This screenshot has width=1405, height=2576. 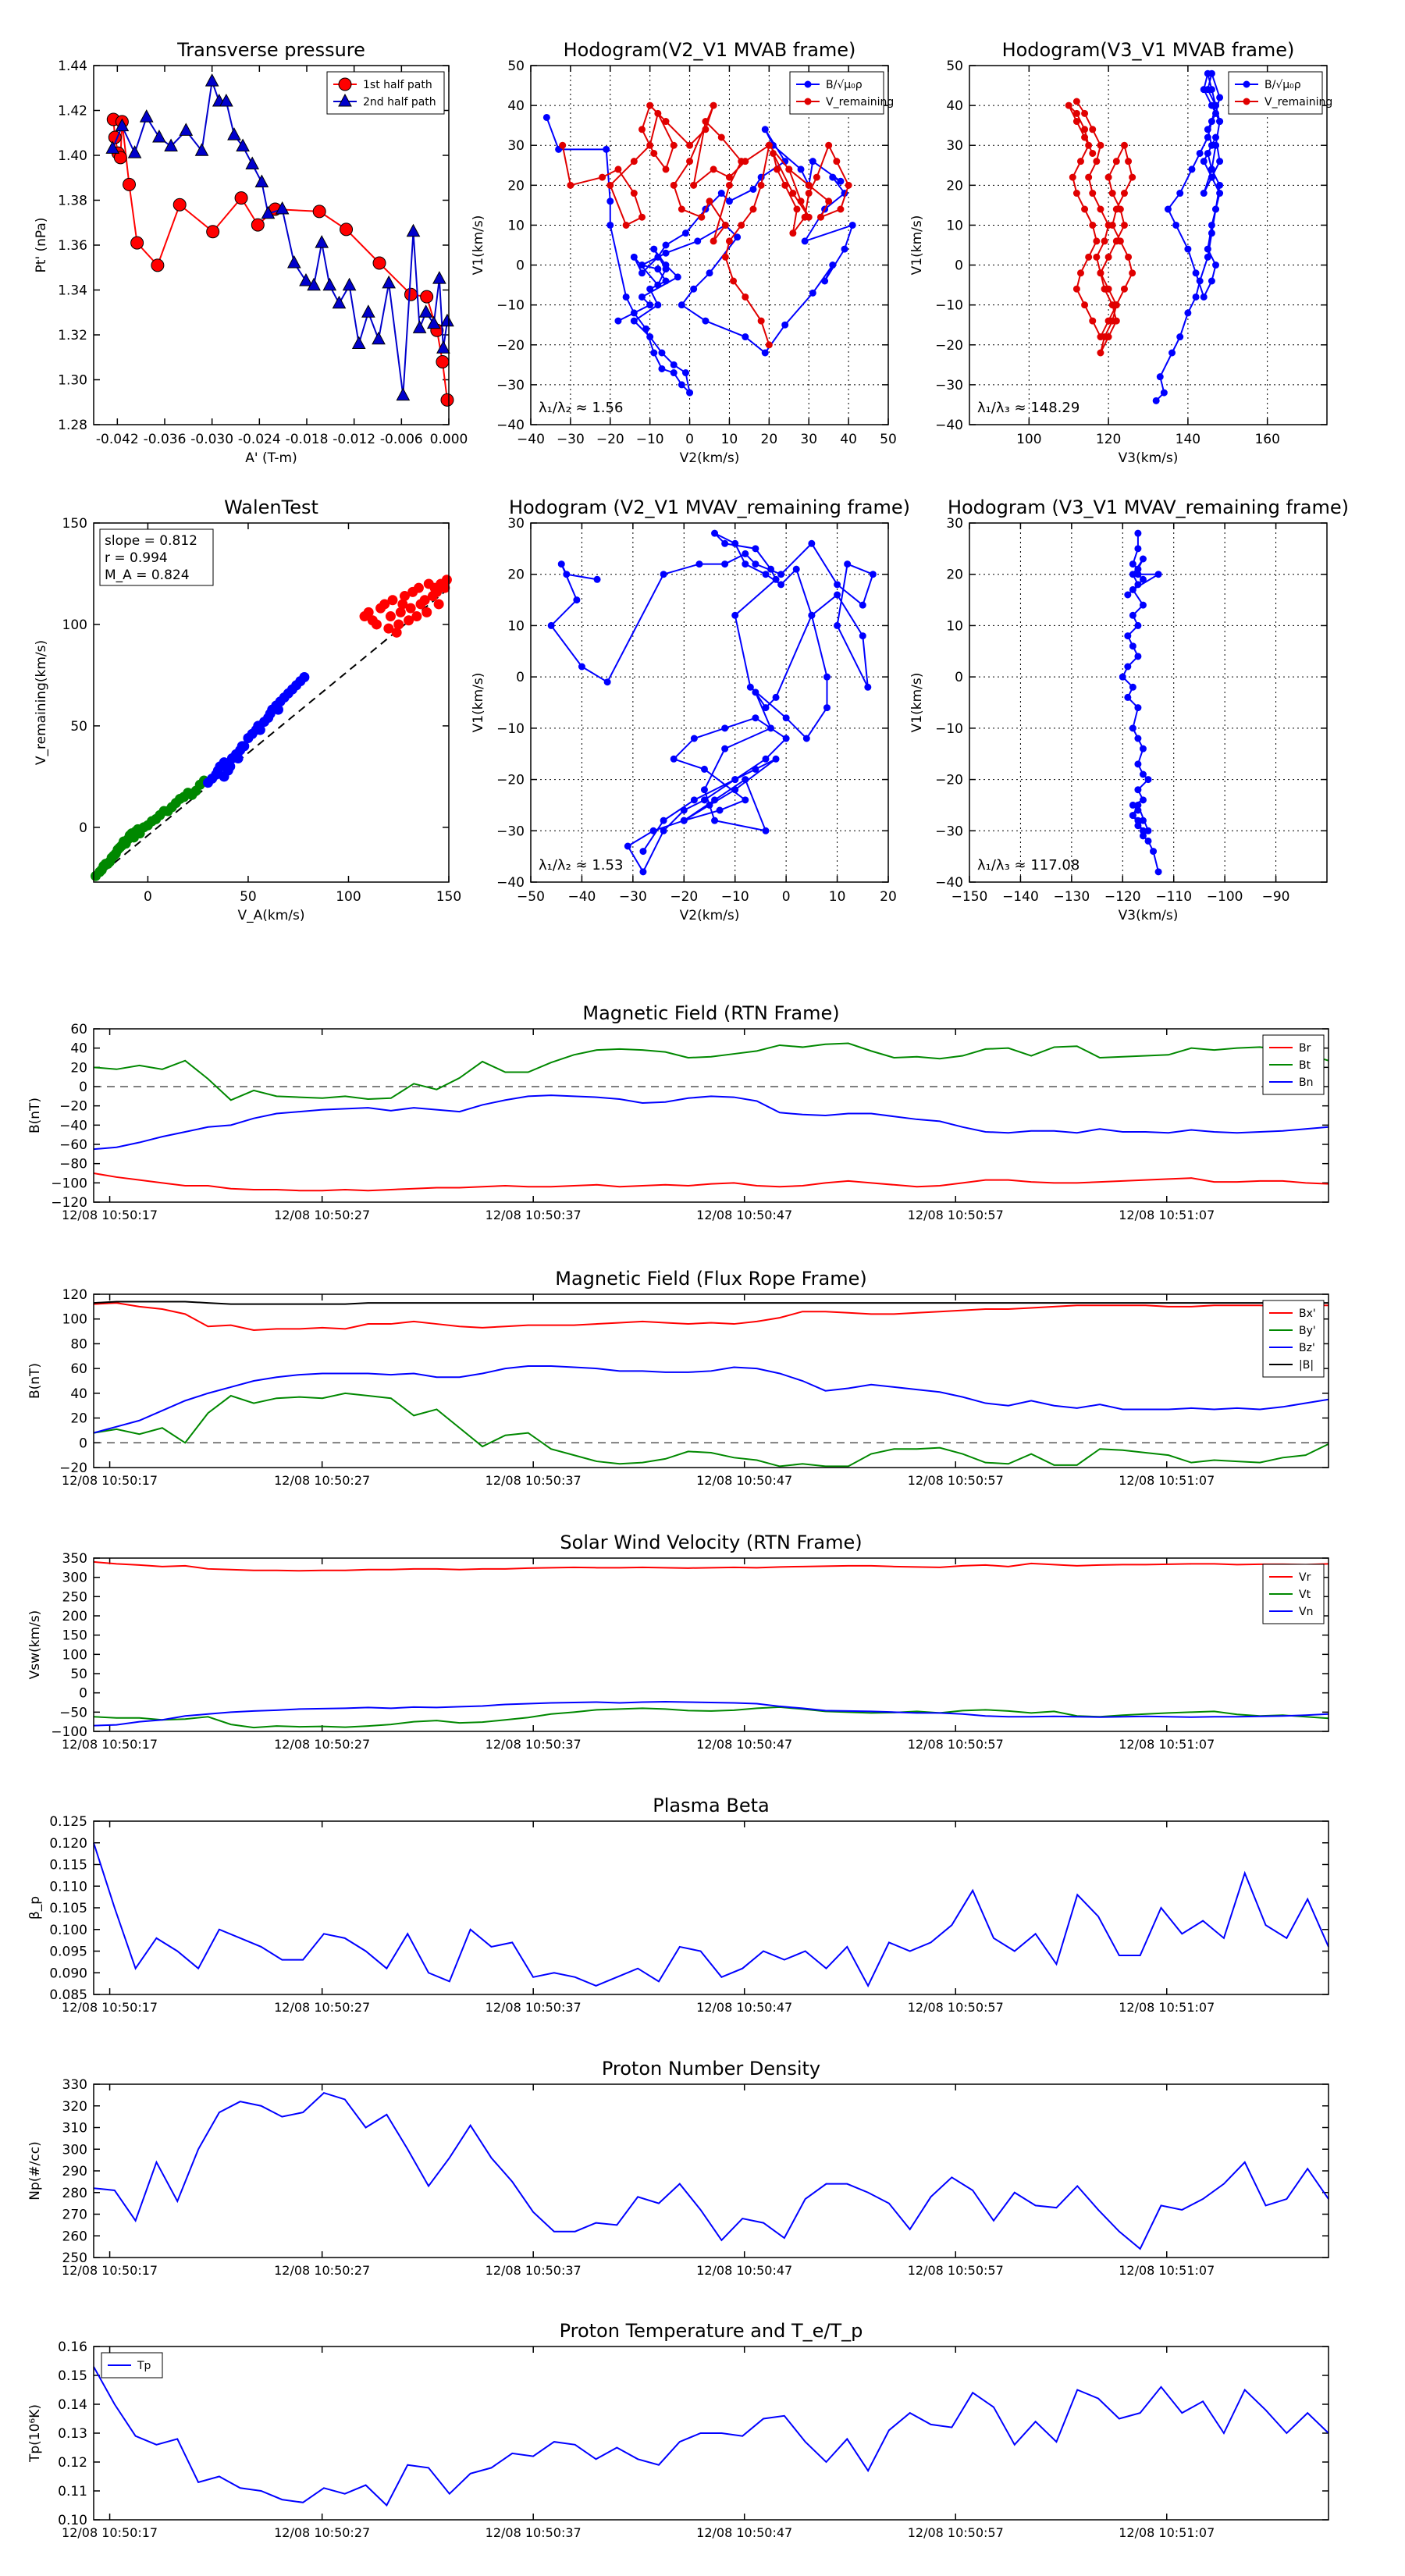 I want to click on scatter-point, so click(x=398, y=624).